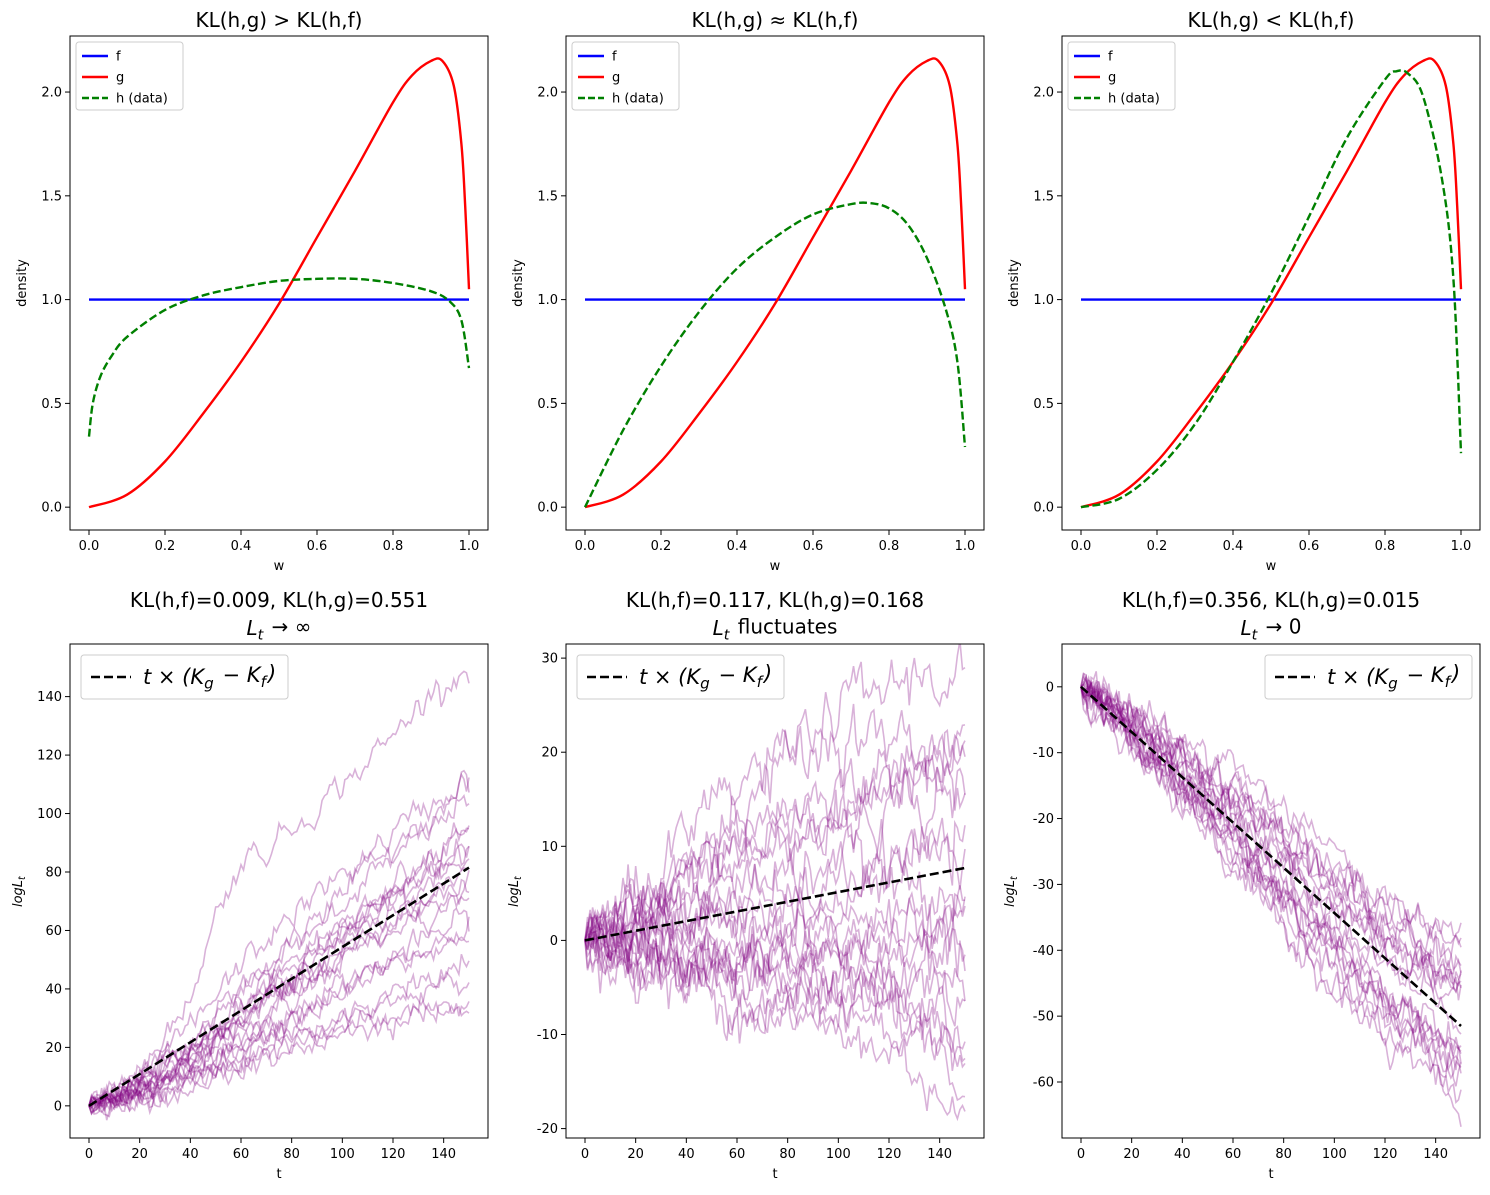 This screenshot has width=1490, height=1195. Describe the element at coordinates (661, 546) in the screenshot. I see `x-tick-label: 0.2` at that location.